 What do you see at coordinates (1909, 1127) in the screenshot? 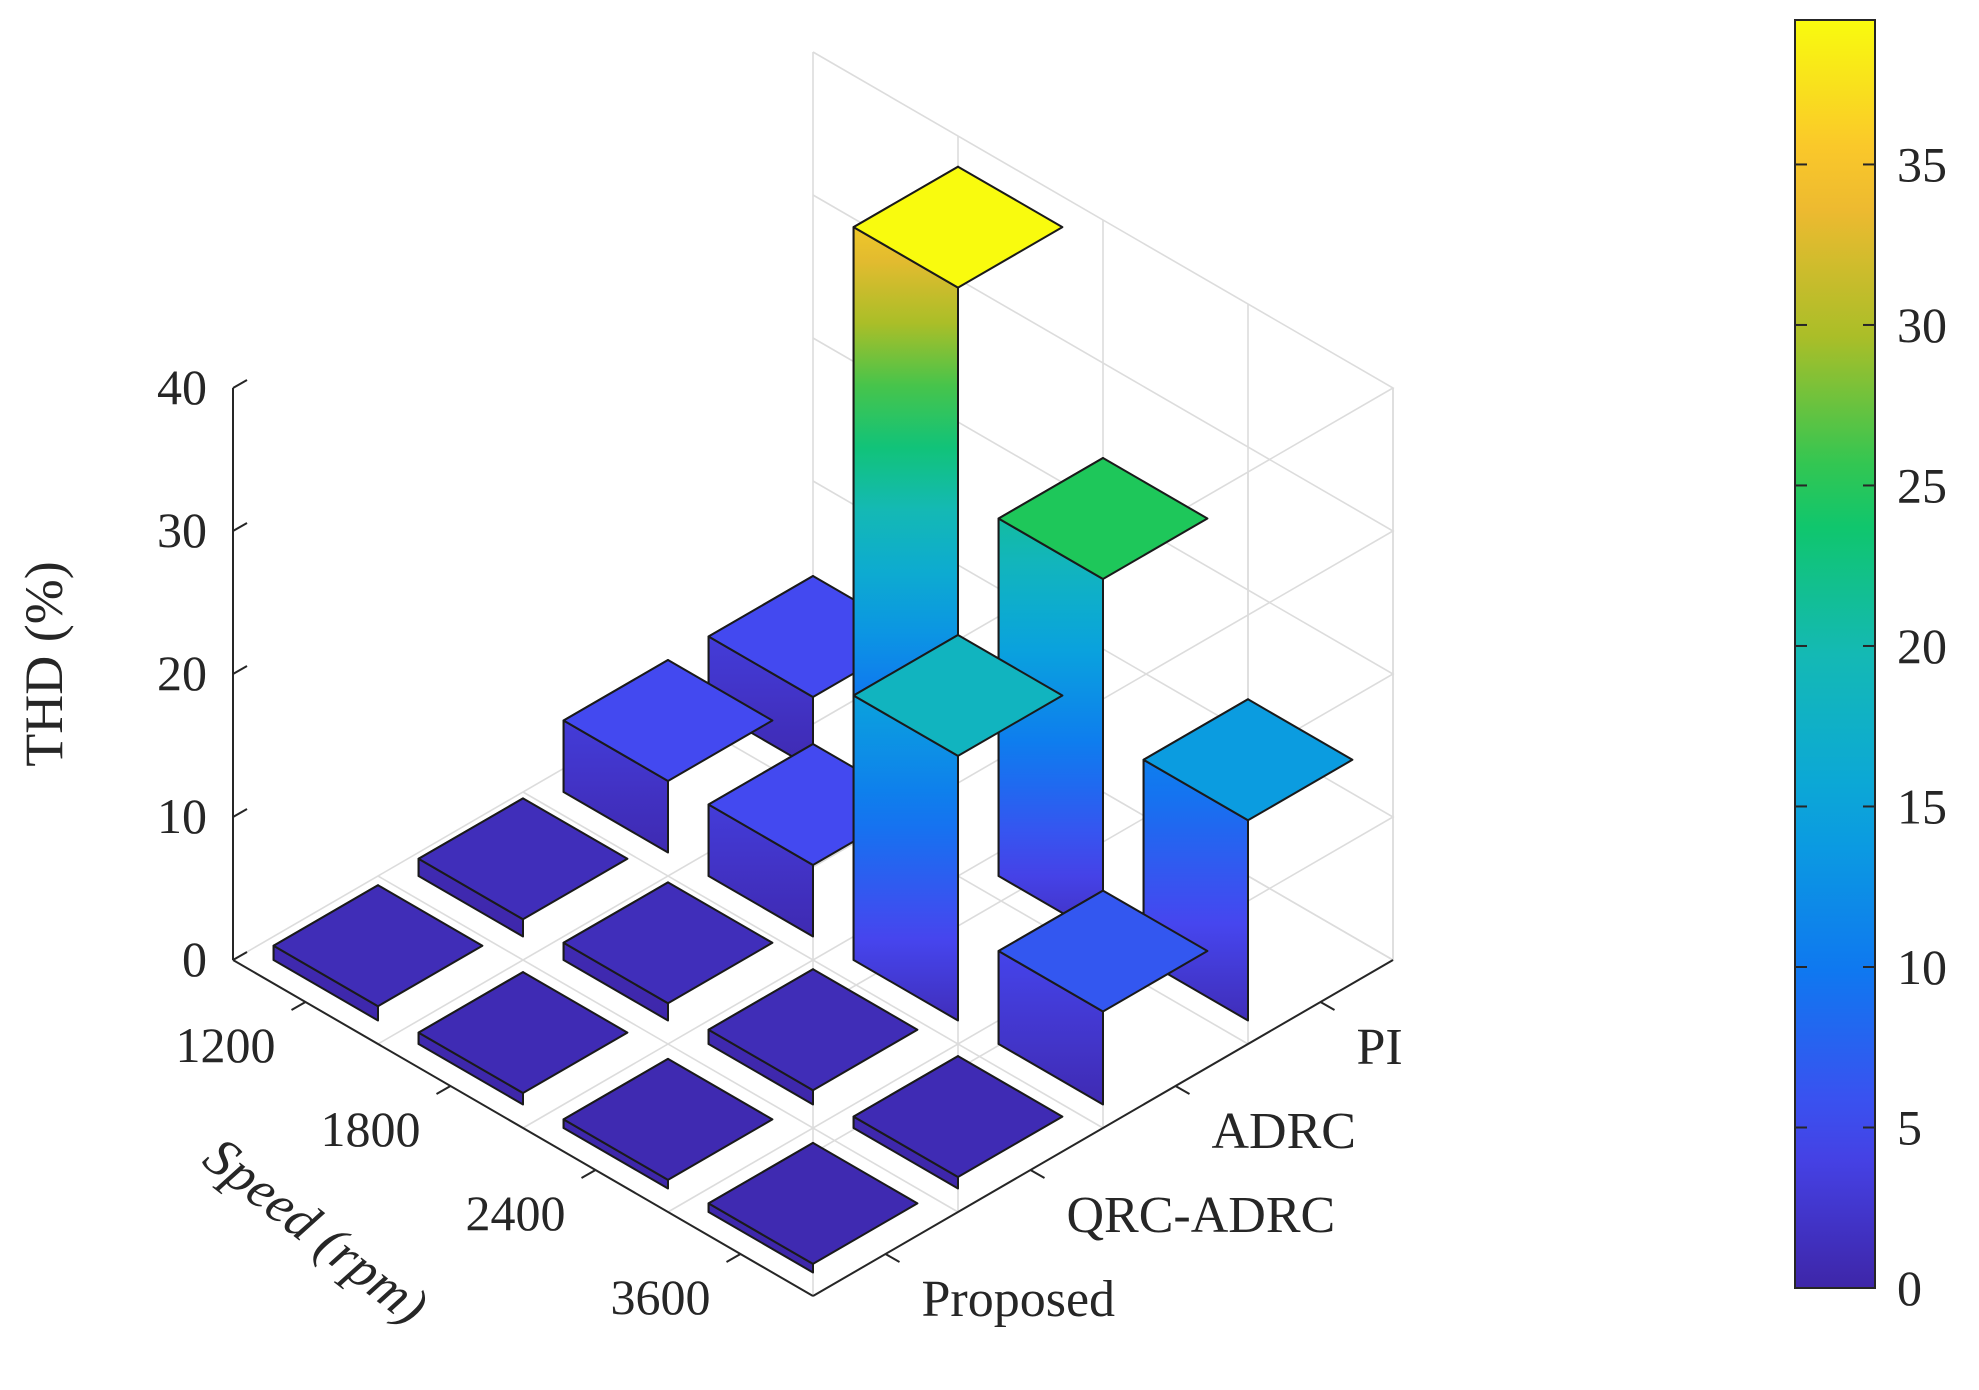
I see `colorbar-tick-label: 5` at bounding box center [1909, 1127].